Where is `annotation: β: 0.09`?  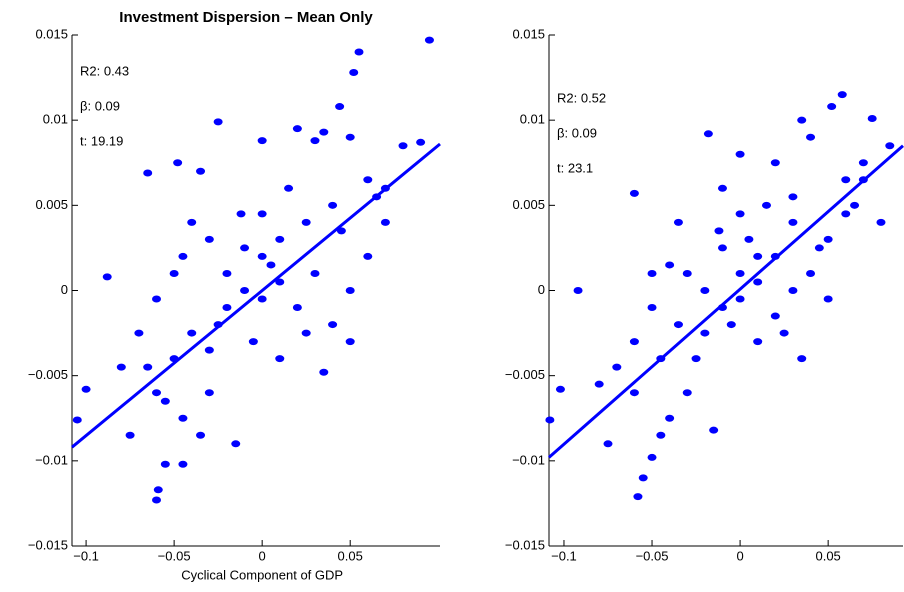 annotation: β: 0.09 is located at coordinates (577, 132).